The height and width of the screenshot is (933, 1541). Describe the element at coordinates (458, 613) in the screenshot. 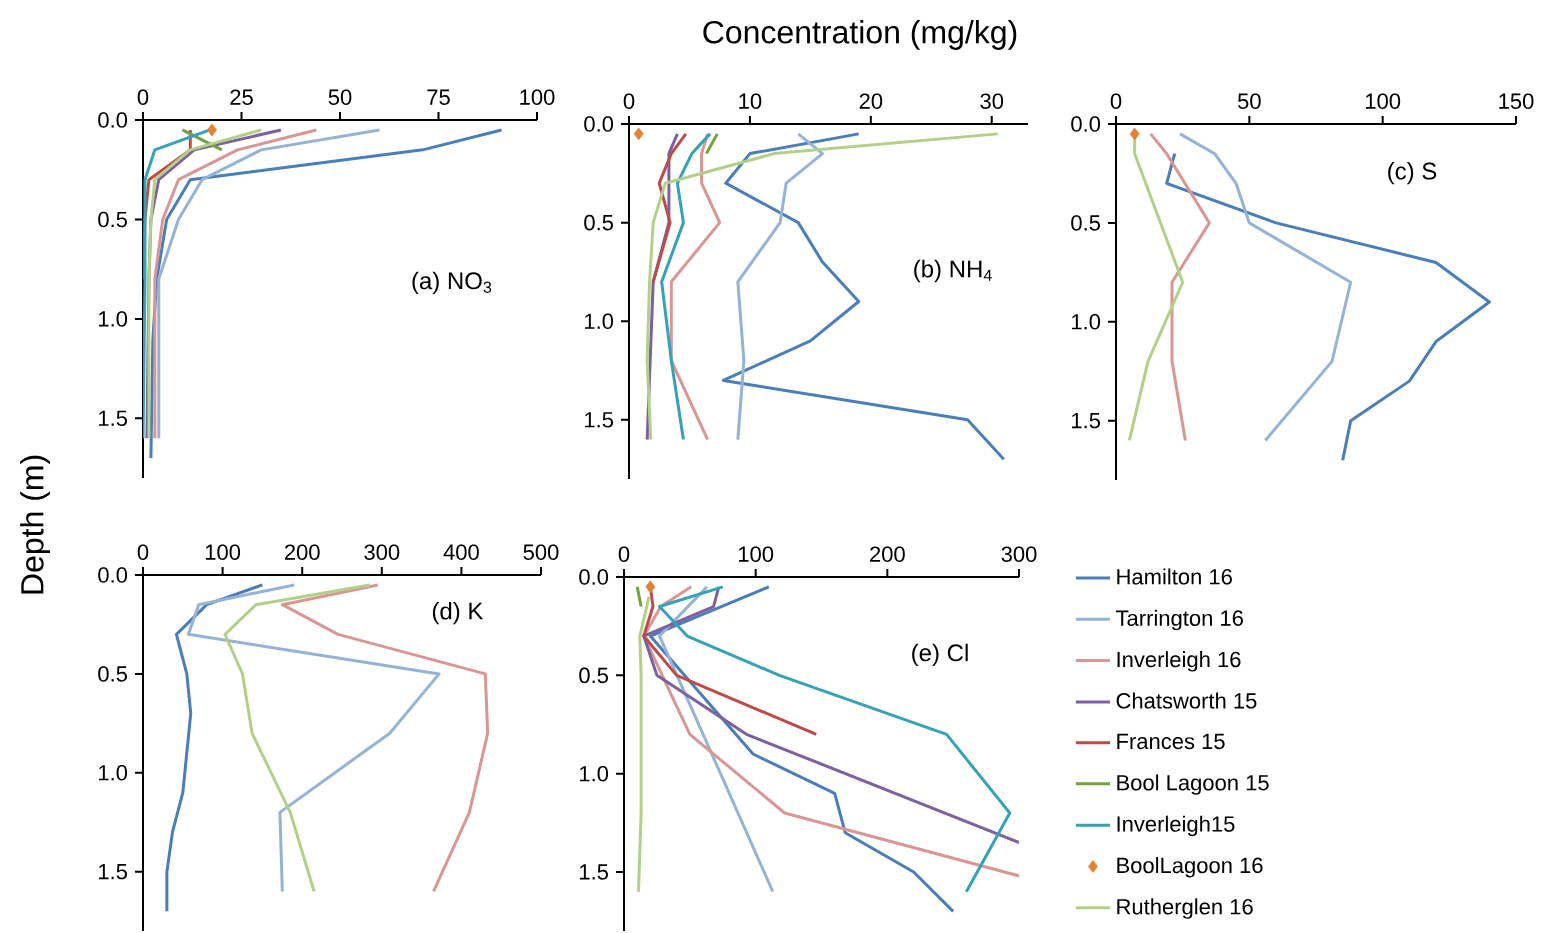

I see `annotation: (d) K` at that location.